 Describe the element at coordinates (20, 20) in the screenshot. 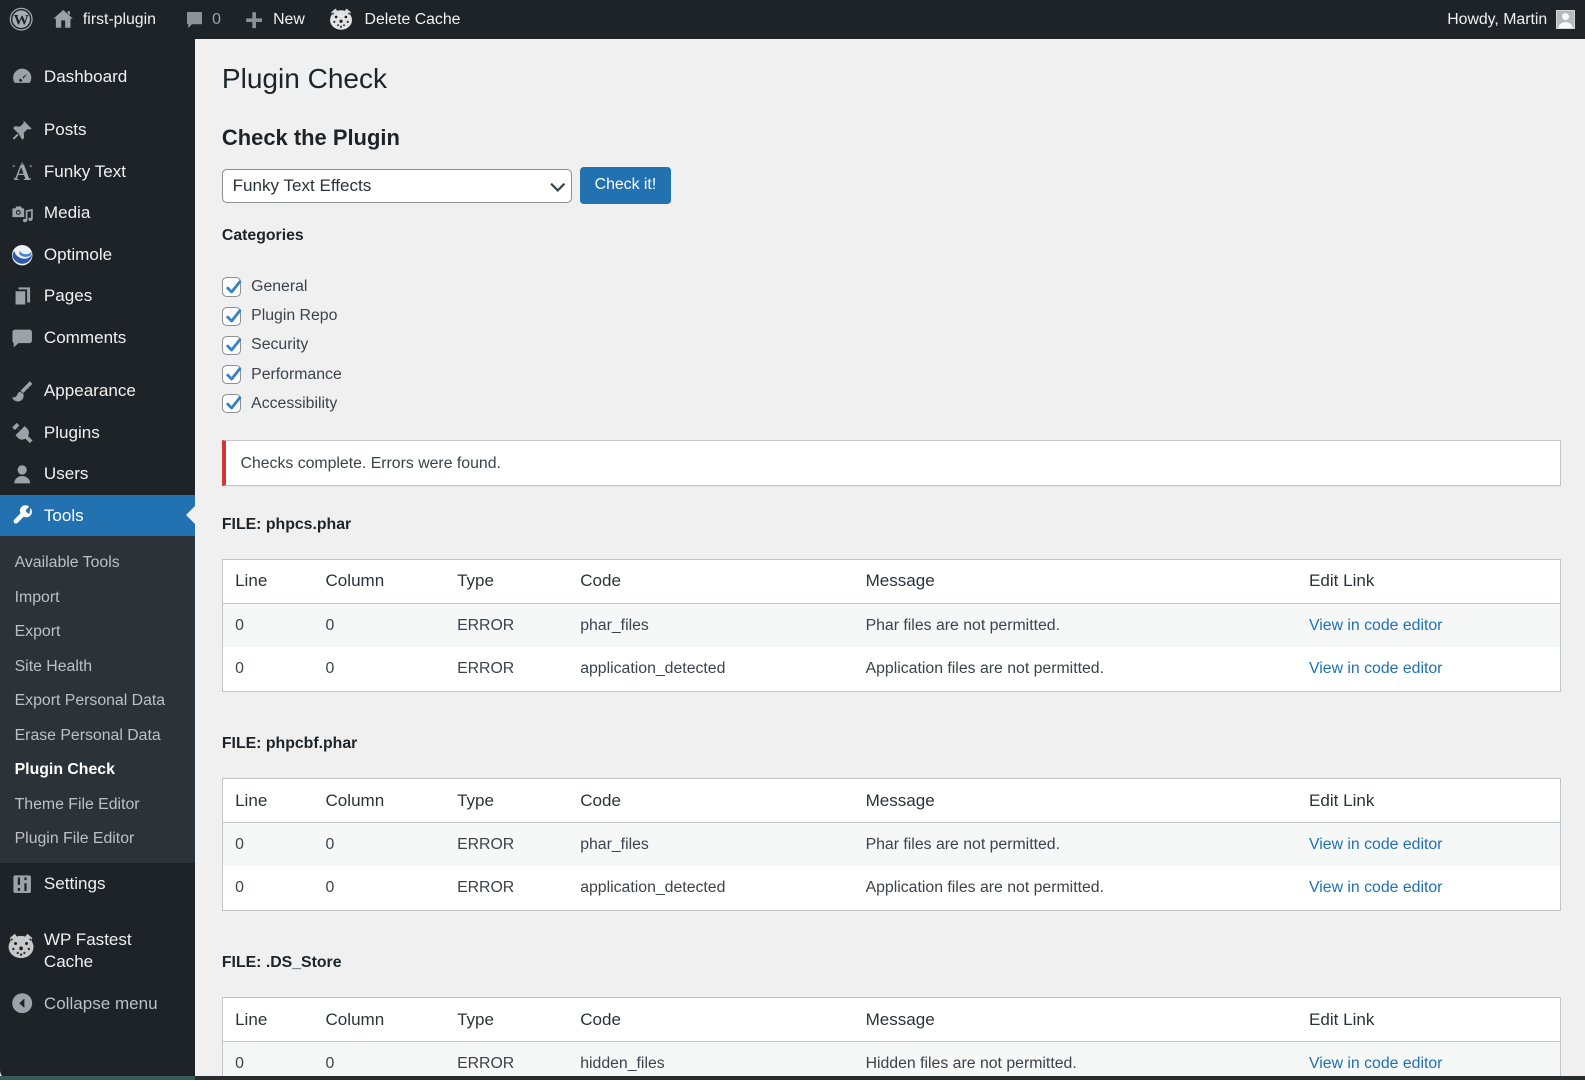

I see `svg-text: W` at that location.